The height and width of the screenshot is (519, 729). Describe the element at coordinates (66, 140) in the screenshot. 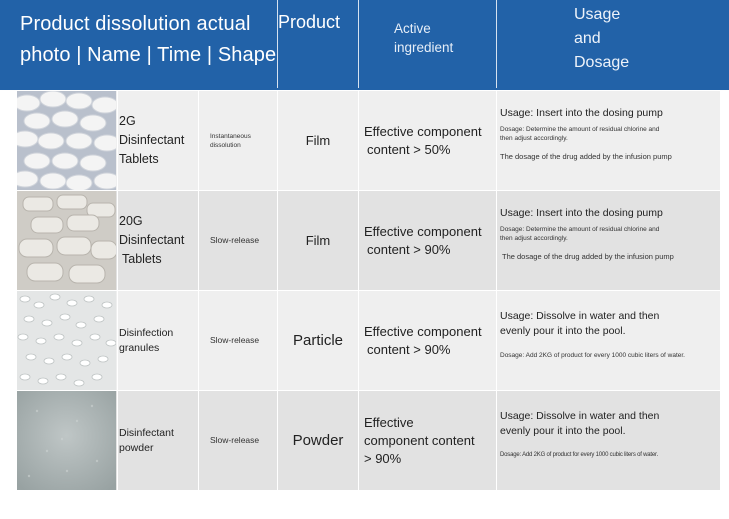

I see `white-film-tablets-photo` at that location.